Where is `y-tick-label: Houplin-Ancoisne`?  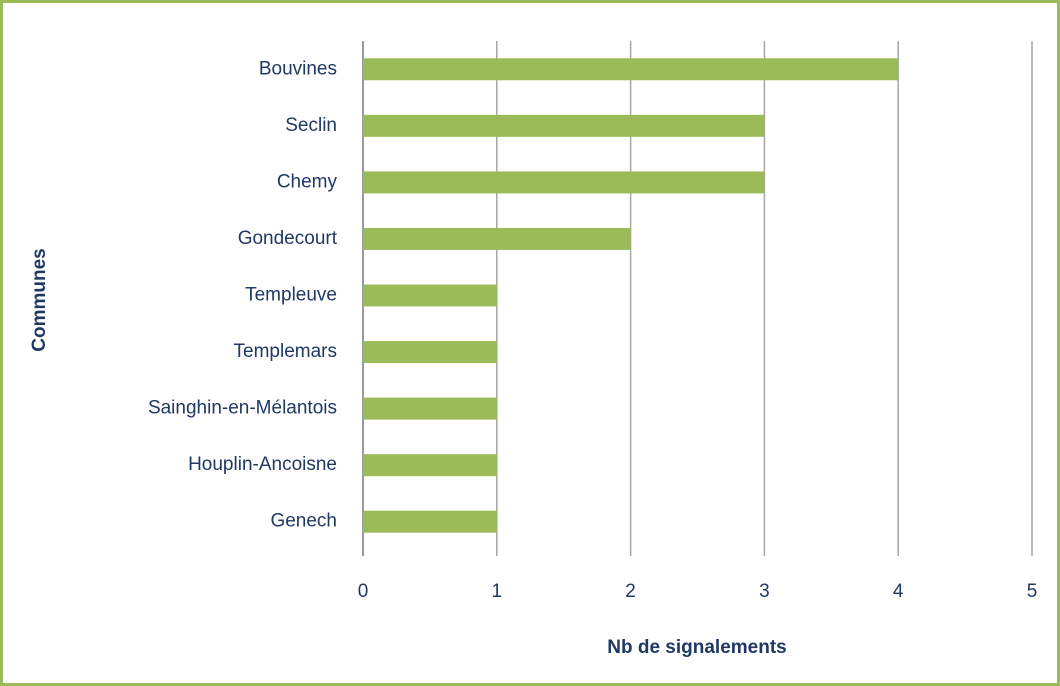
y-tick-label: Houplin-Ancoisne is located at coordinates (262, 464).